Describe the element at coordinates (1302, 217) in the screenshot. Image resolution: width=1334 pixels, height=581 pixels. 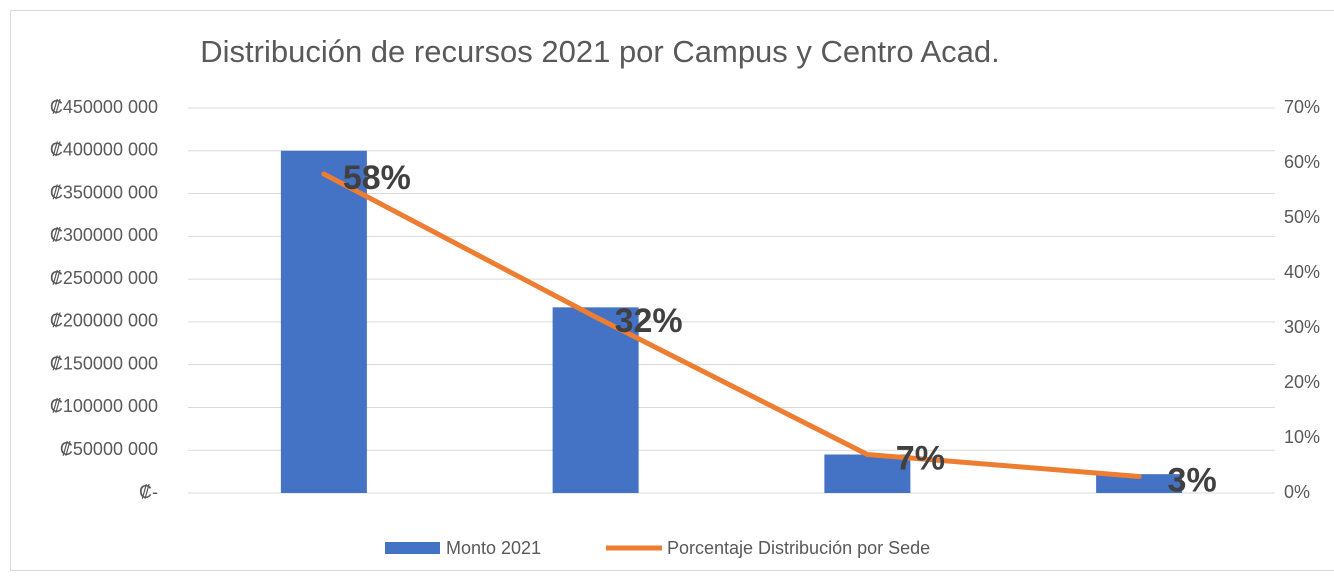
I see `y2-tick-label: 50%` at that location.